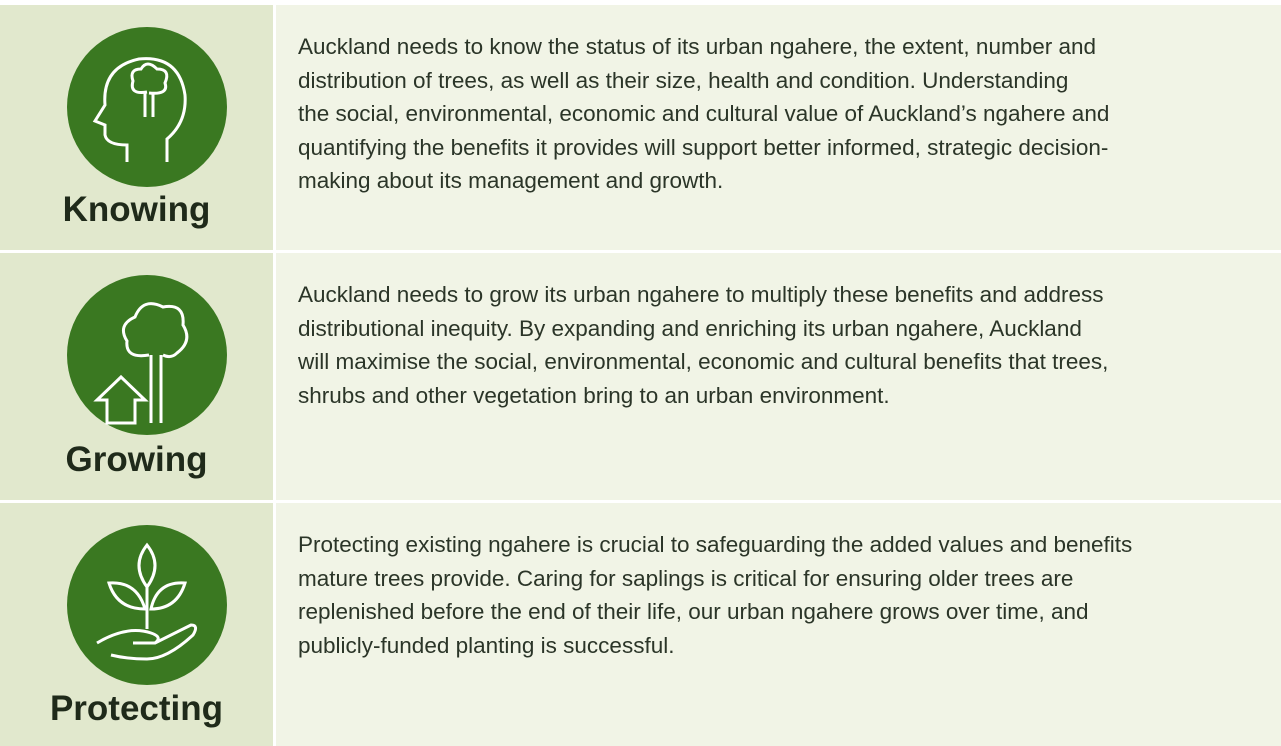  I want to click on text-line: making about its management and growth., so click(511, 180).